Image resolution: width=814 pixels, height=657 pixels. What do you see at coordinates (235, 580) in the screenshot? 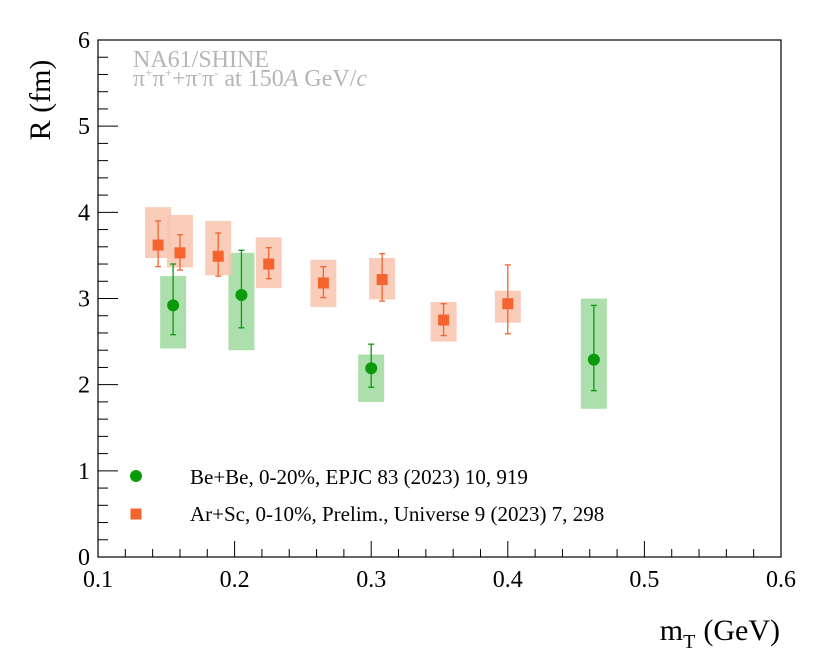
I see `x-tick-label: 0.2` at bounding box center [235, 580].